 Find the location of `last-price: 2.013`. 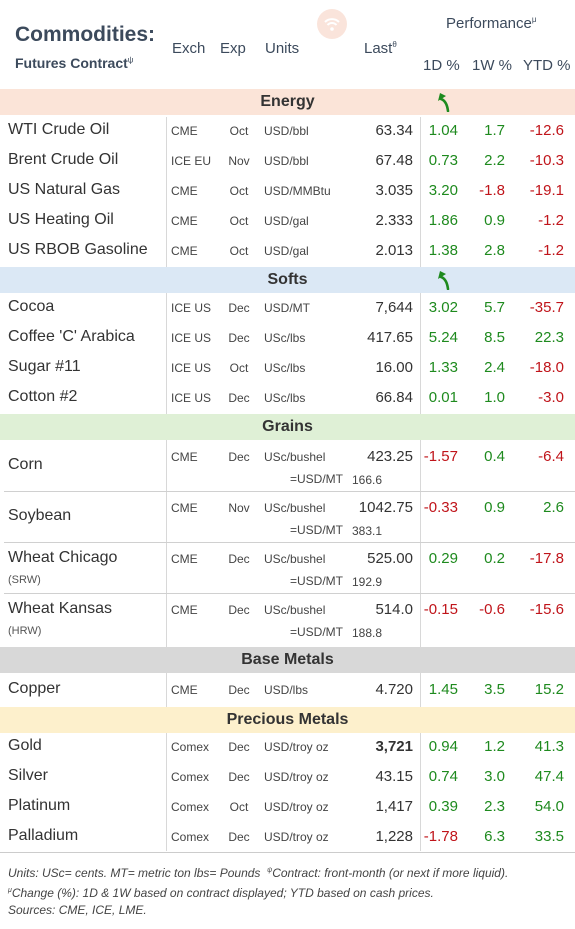

last-price: 2.013 is located at coordinates (394, 250).